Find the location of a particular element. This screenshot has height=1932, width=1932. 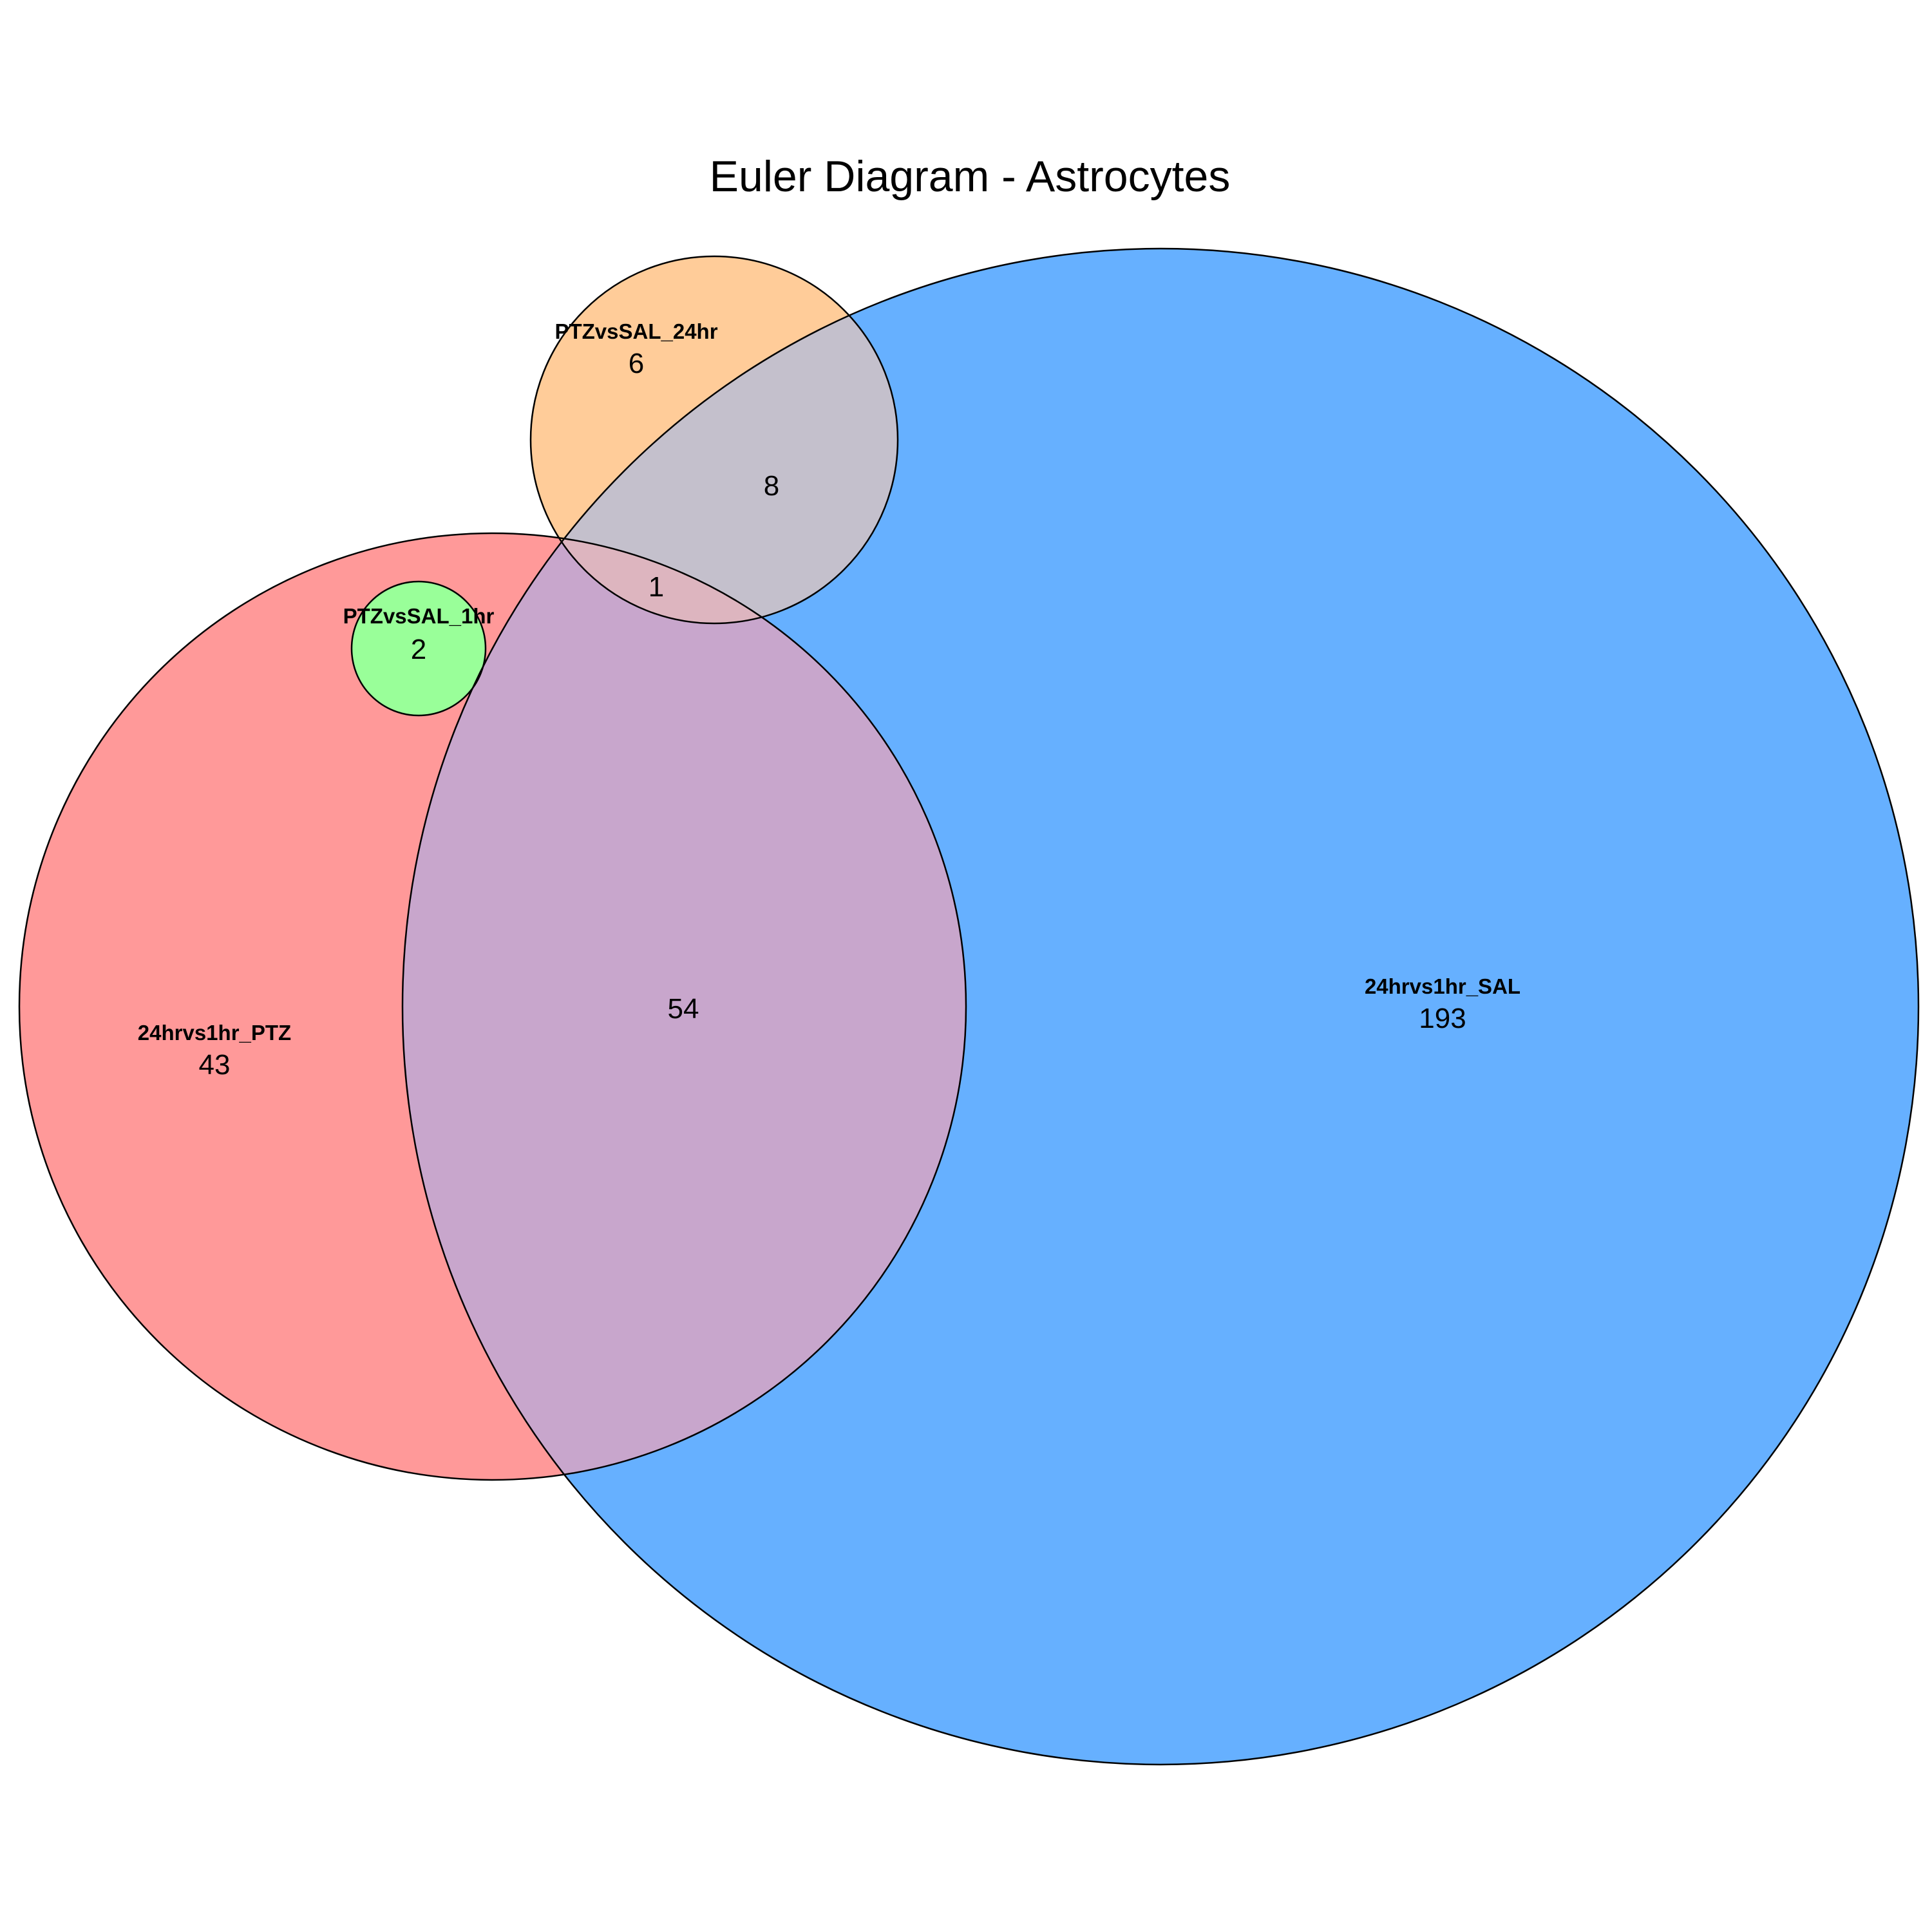

diagram-title: Euler Diagram - Astrocytes is located at coordinates (971, 176).